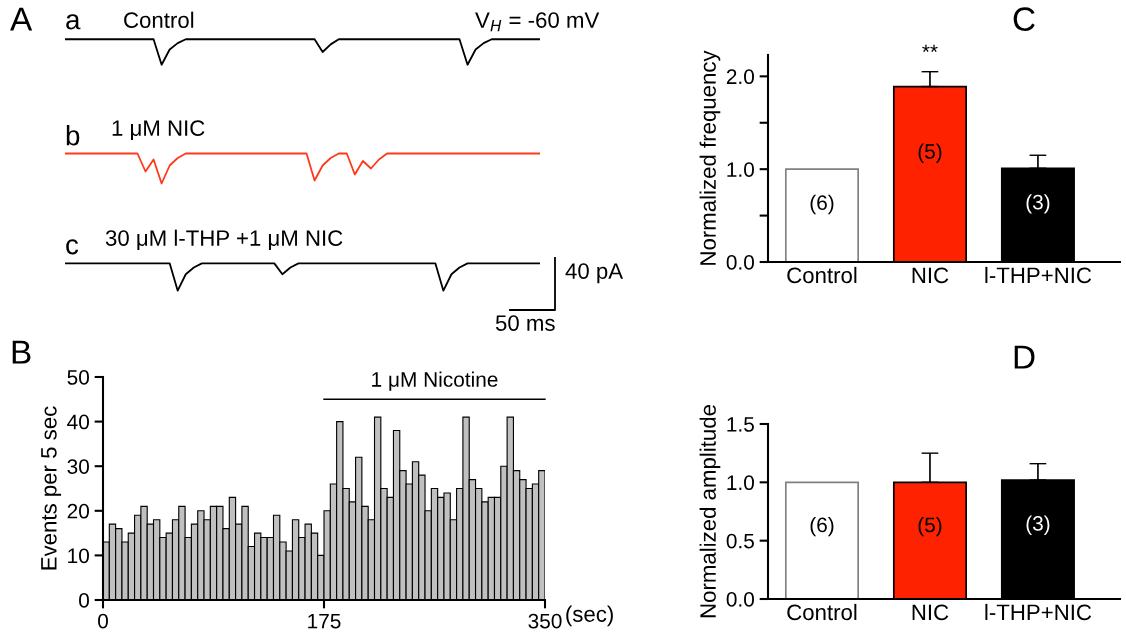 Image resolution: width=1126 pixels, height=643 pixels. Describe the element at coordinates (73, 22) in the screenshot. I see `text: a` at that location.